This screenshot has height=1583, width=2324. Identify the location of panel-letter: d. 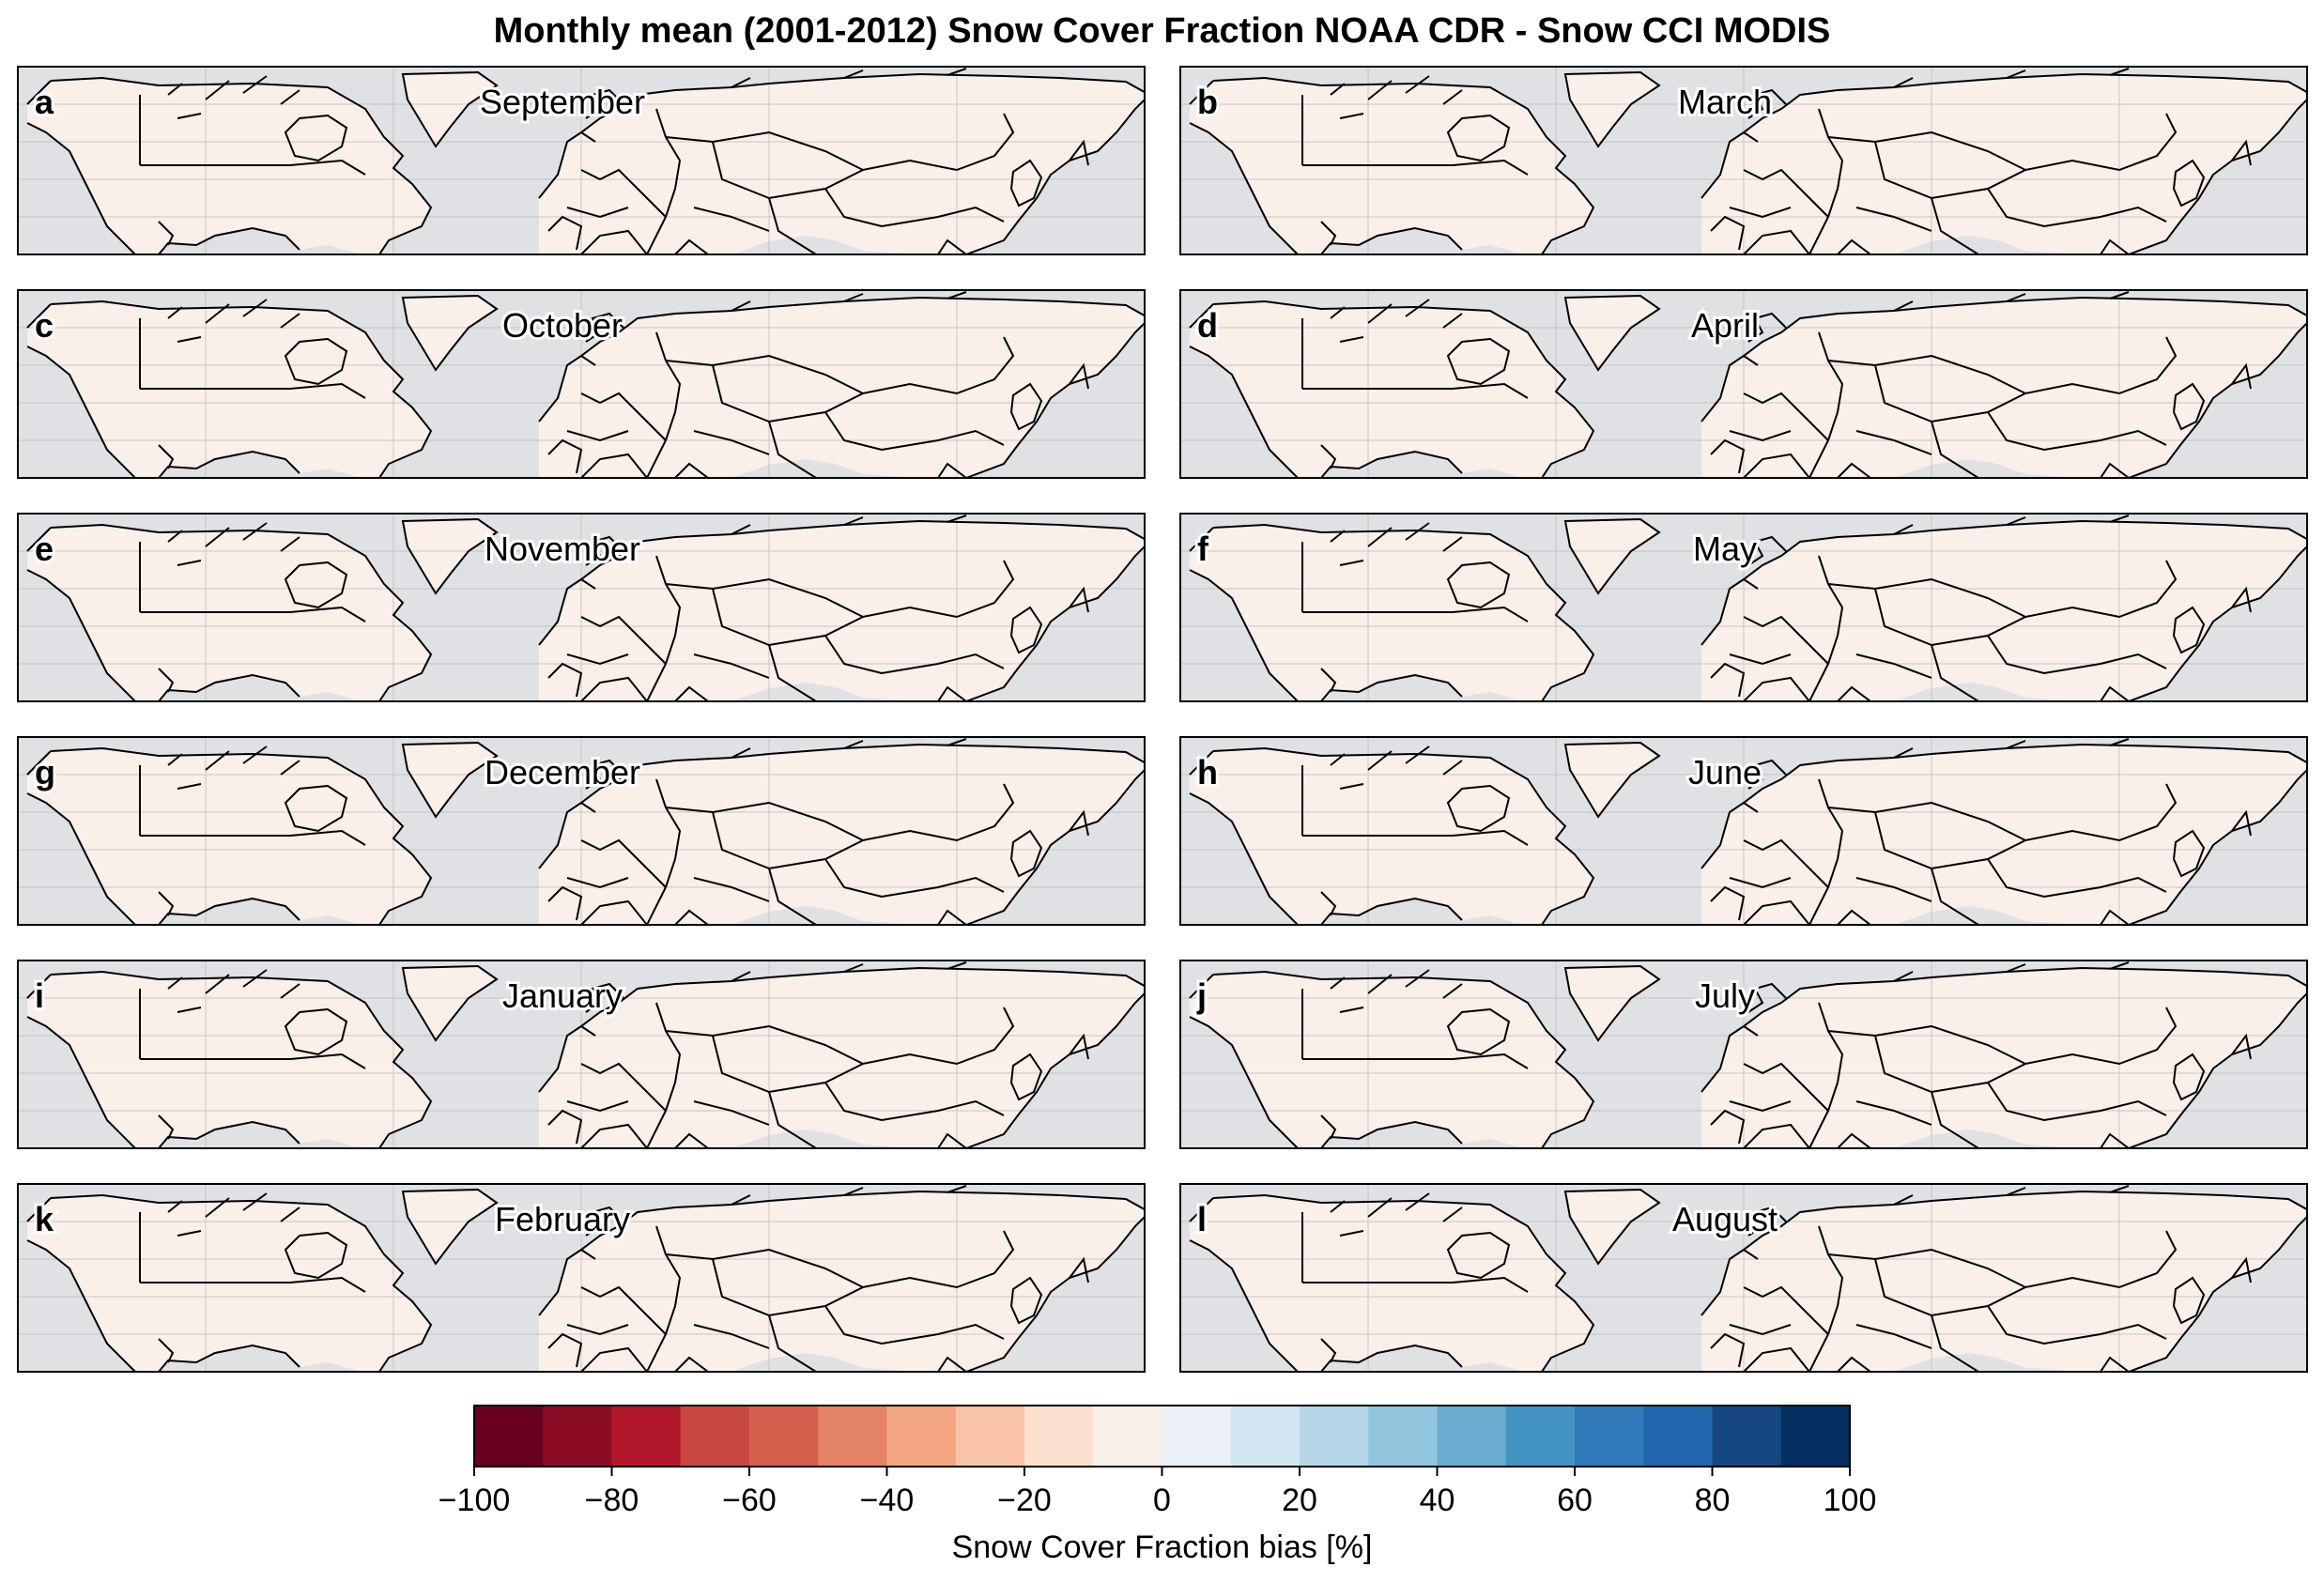
(1207, 325).